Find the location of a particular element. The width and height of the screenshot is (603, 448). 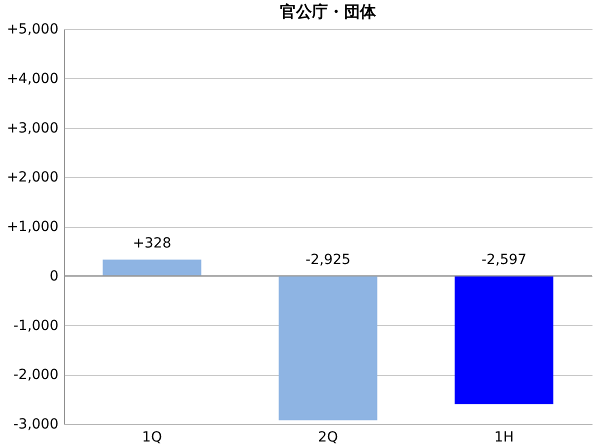

y-tick-label: -2,000 is located at coordinates (35, 375).